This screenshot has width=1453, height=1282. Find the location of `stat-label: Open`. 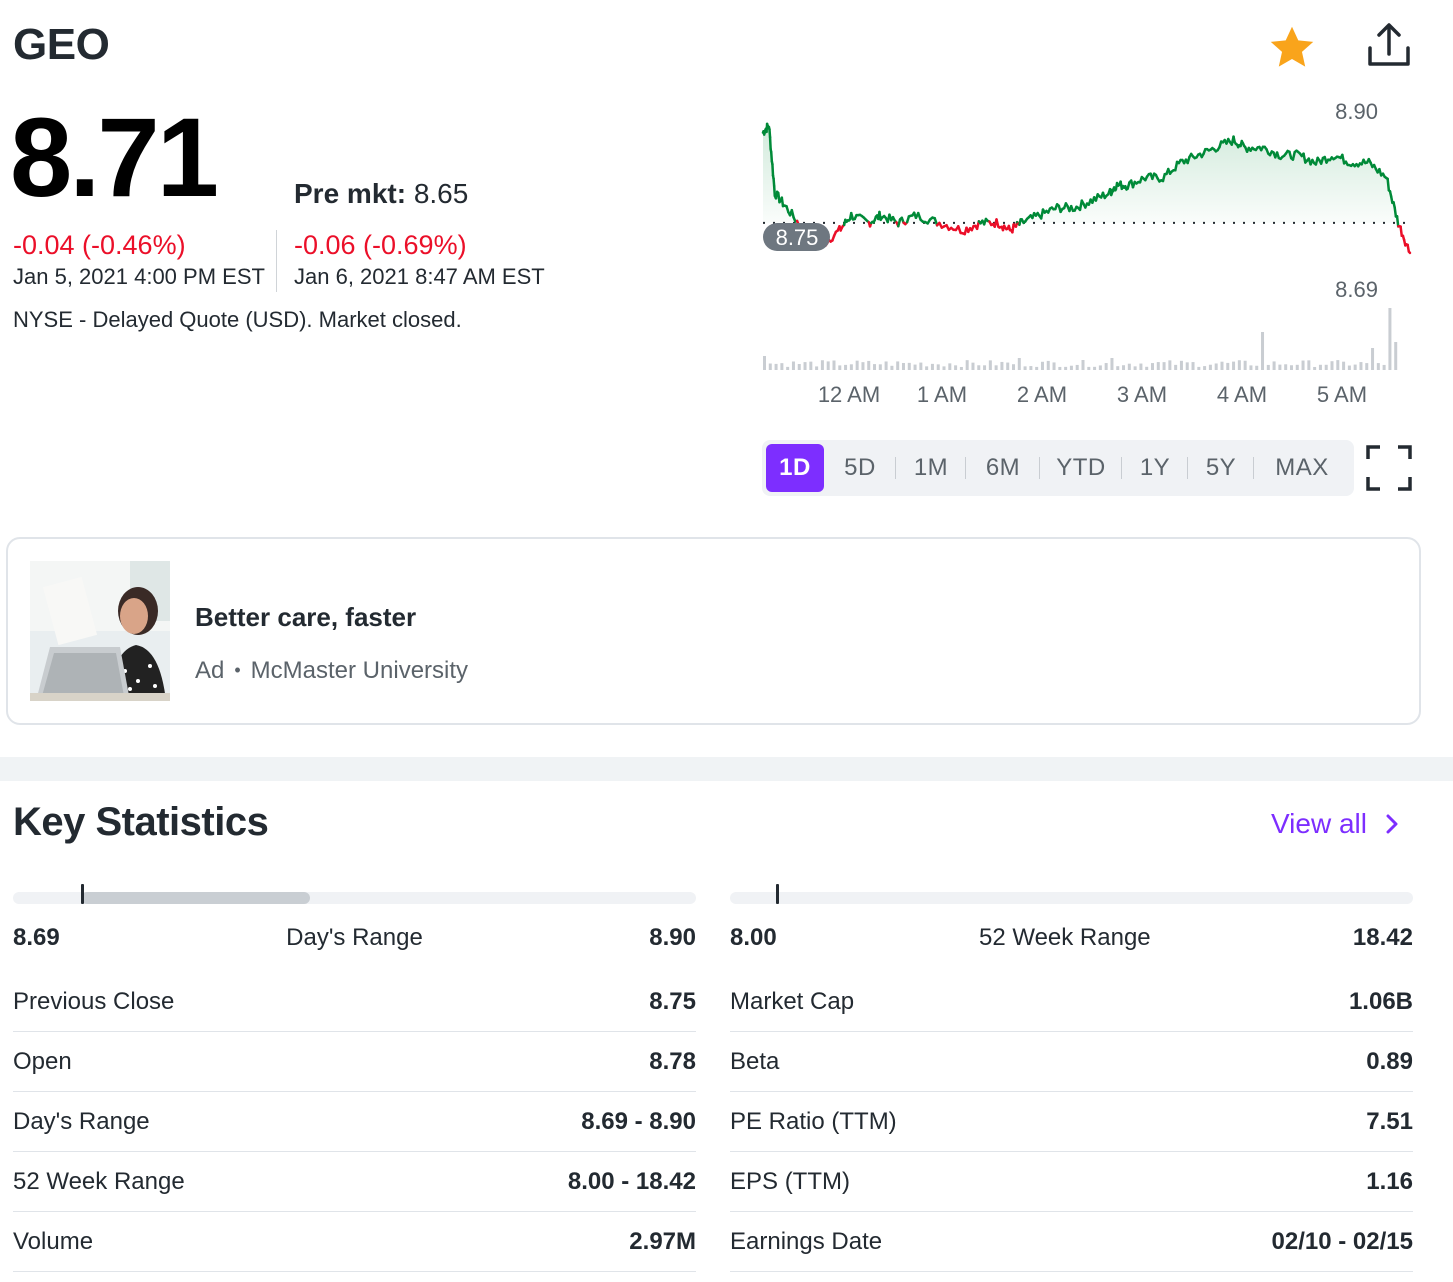

stat-label: Open is located at coordinates (42, 1061).